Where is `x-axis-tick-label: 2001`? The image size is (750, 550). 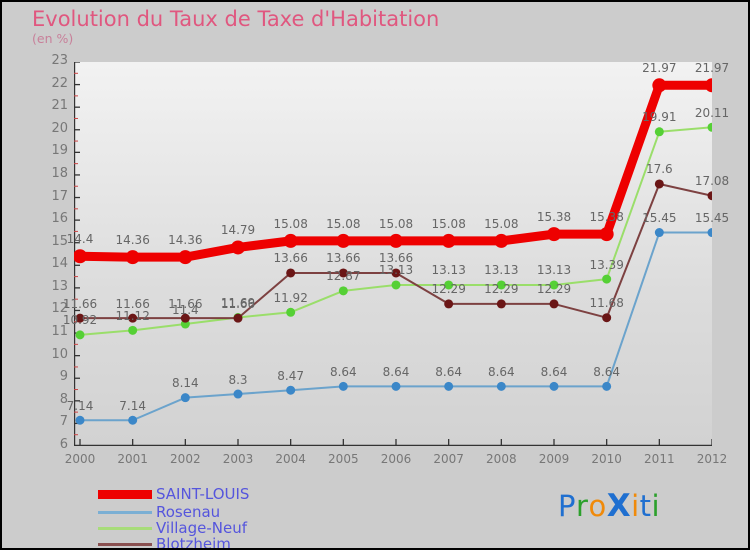 x-axis-tick-label: 2001 is located at coordinates (132, 459).